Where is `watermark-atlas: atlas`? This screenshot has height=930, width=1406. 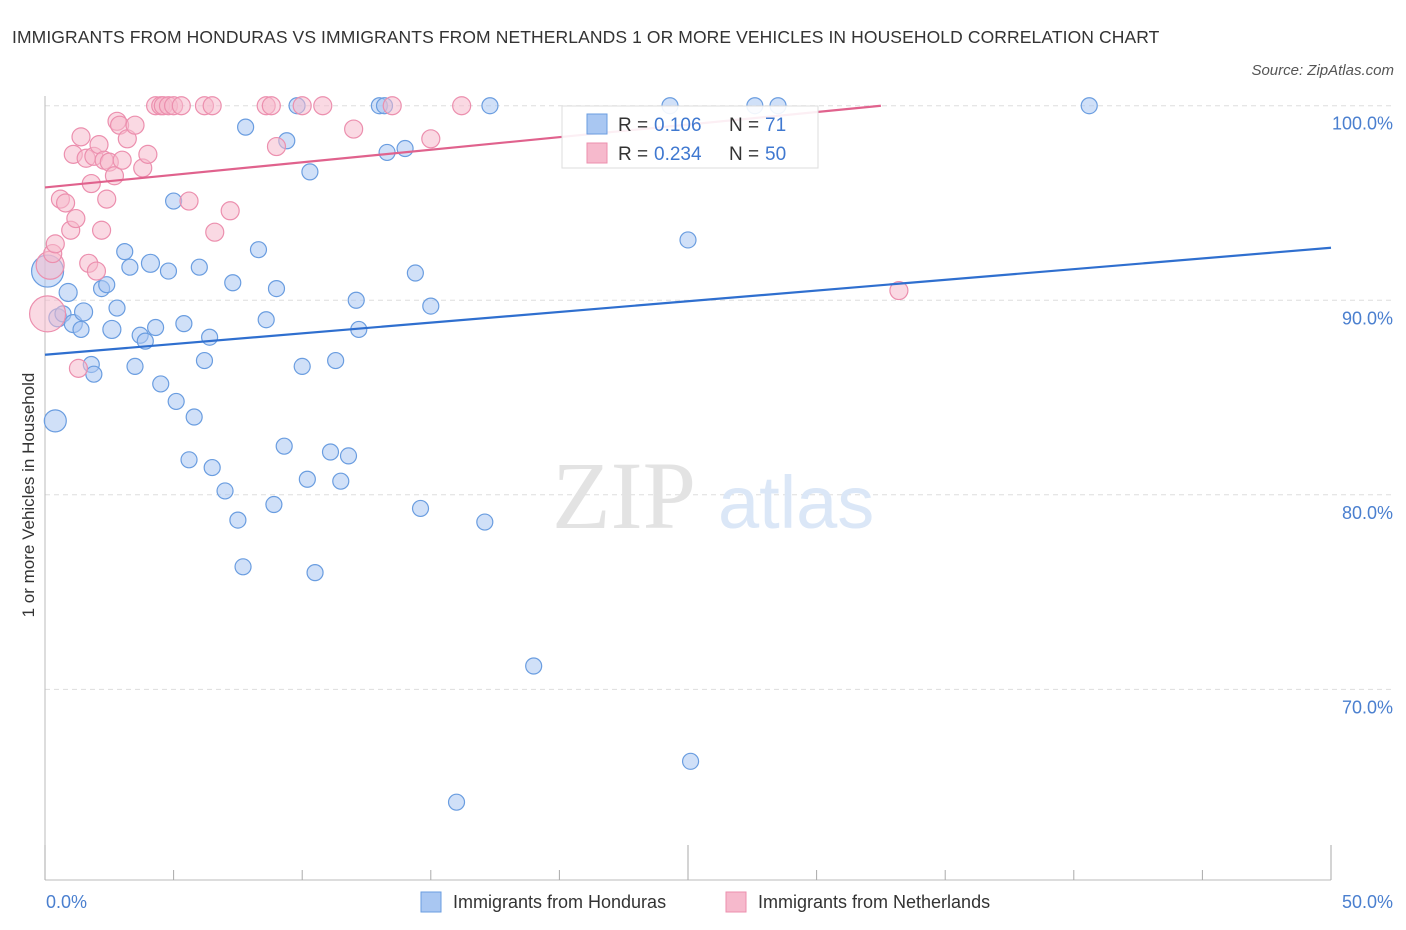
watermark-atlas: atlas is located at coordinates (796, 502).